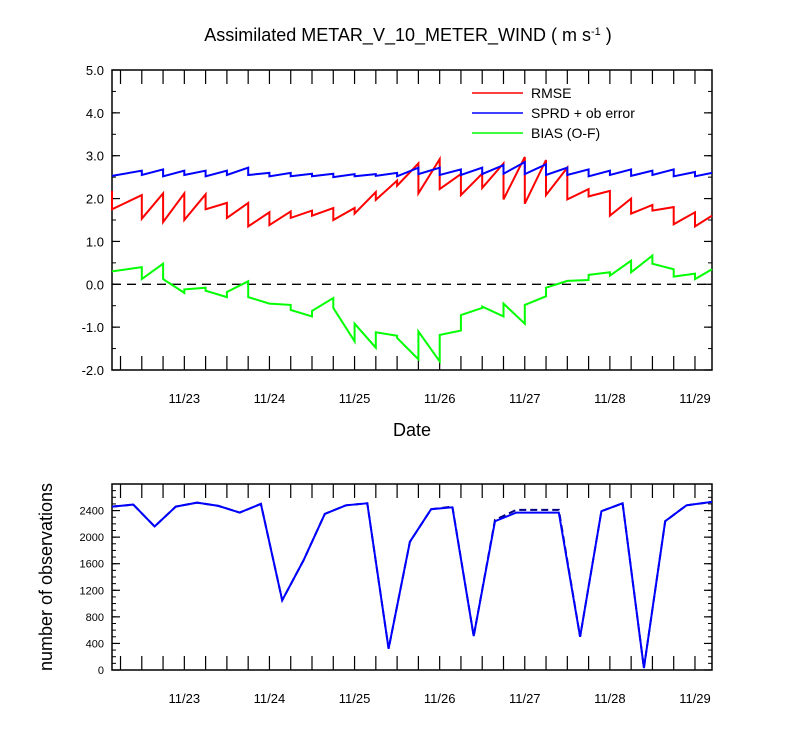 This screenshot has height=750, width=800. I want to click on top-x-tick-label: 11/28, so click(610, 398).